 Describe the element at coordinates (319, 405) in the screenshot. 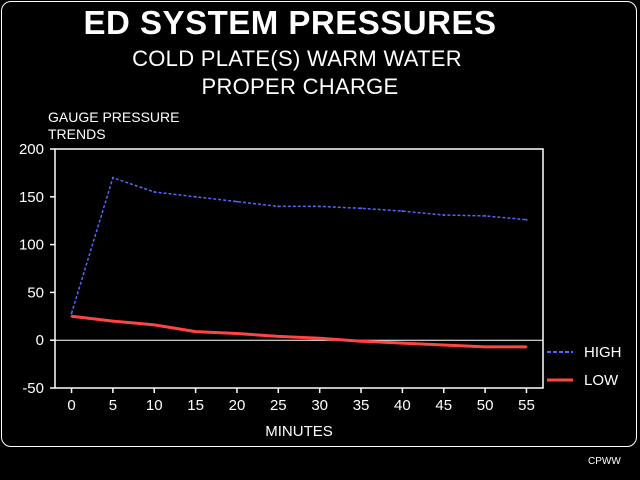

I see `x-tick-label: 30` at that location.